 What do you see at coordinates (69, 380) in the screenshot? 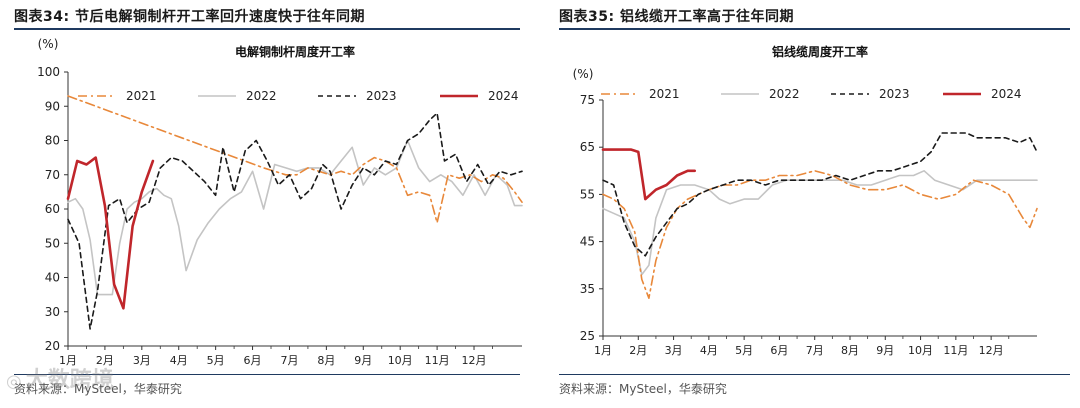
I see `watermark-text: 大数跨境` at bounding box center [69, 380].